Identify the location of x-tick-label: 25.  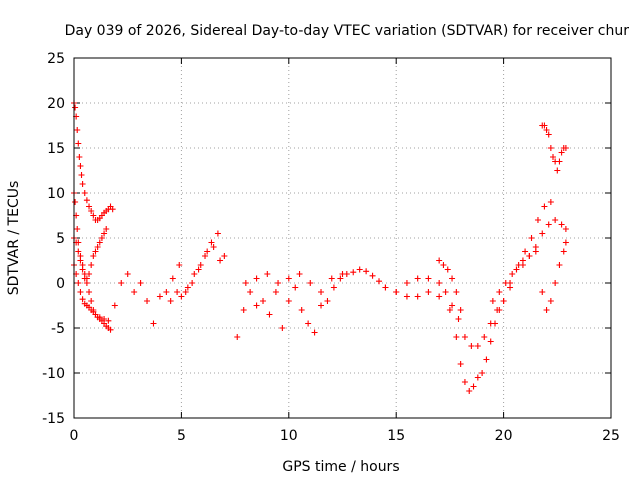
(611, 436).